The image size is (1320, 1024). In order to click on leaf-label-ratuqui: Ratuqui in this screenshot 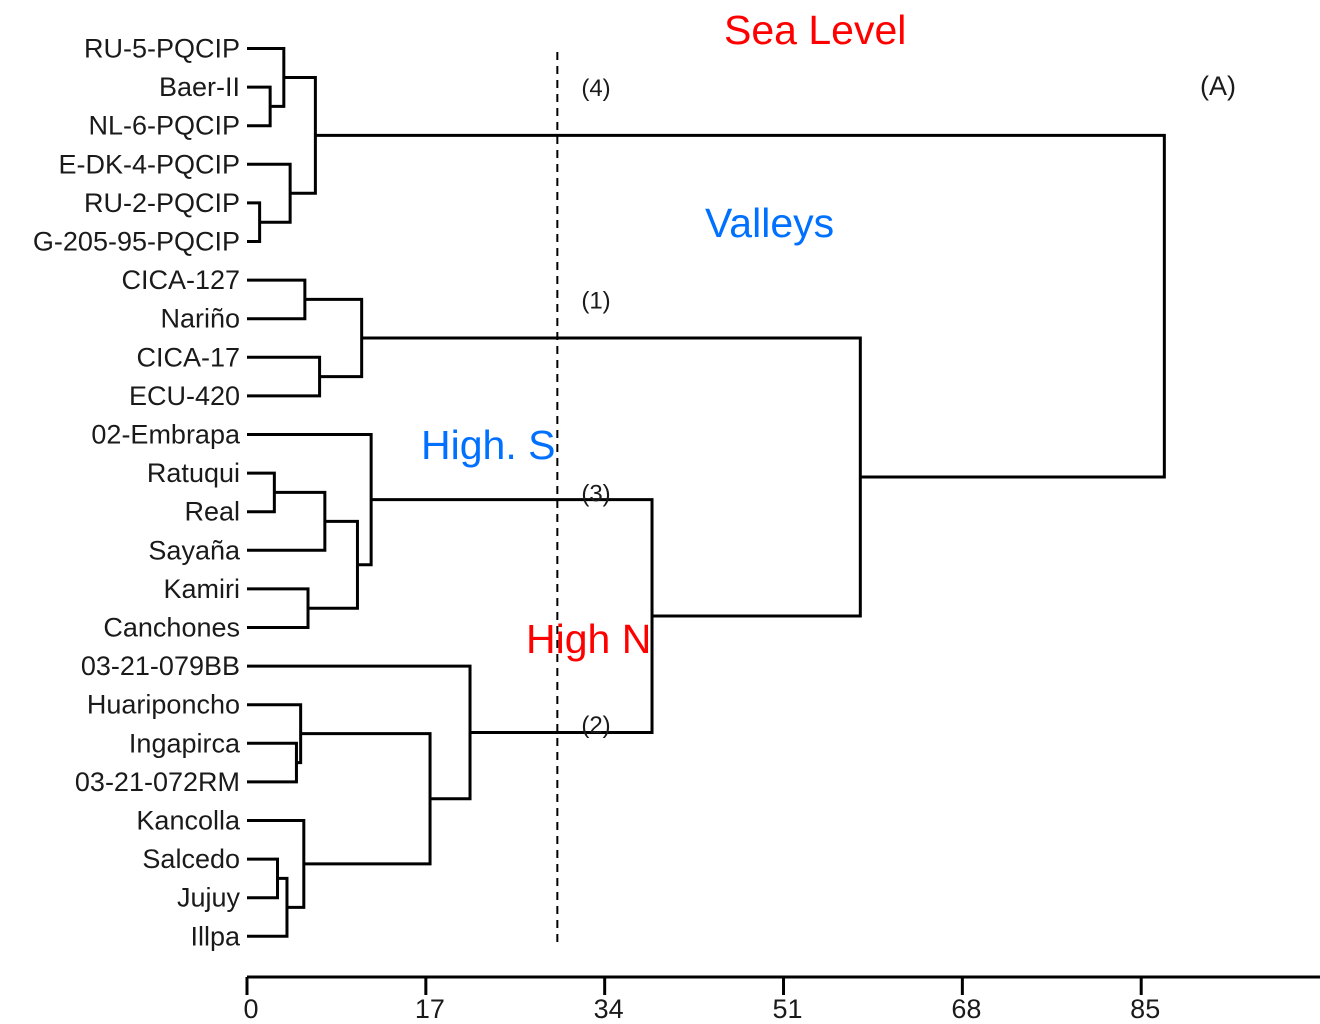, I will do `click(193, 473)`.